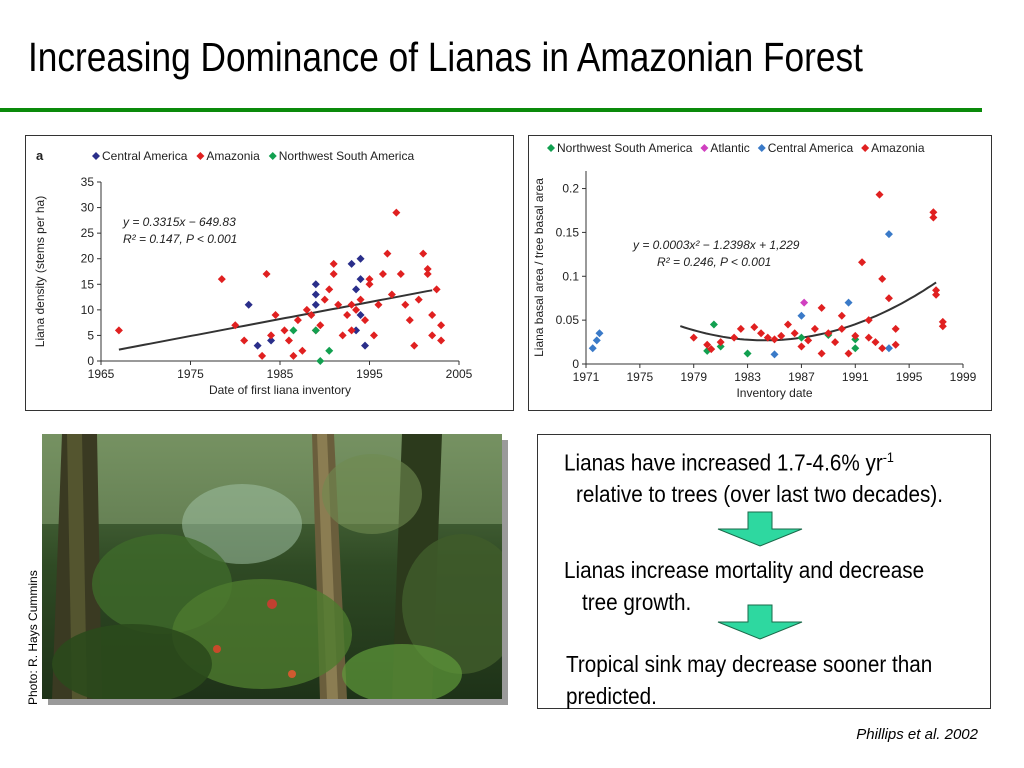 The height and width of the screenshot is (768, 1024). I want to click on x-tick-label: 1975, so click(640, 377).